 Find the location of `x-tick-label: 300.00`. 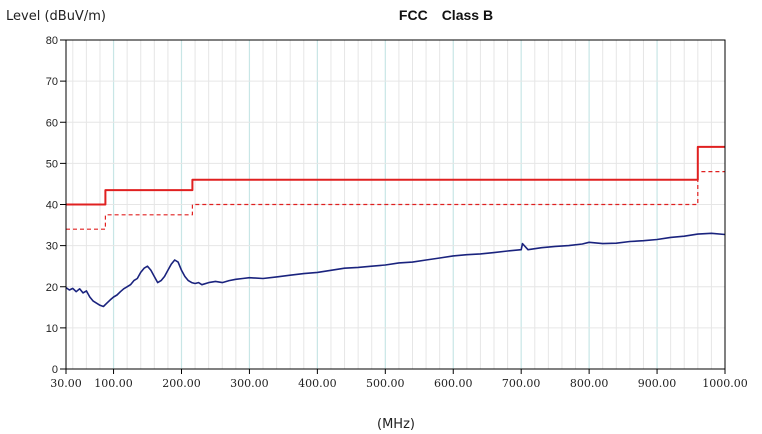

x-tick-label: 300.00 is located at coordinates (249, 383).